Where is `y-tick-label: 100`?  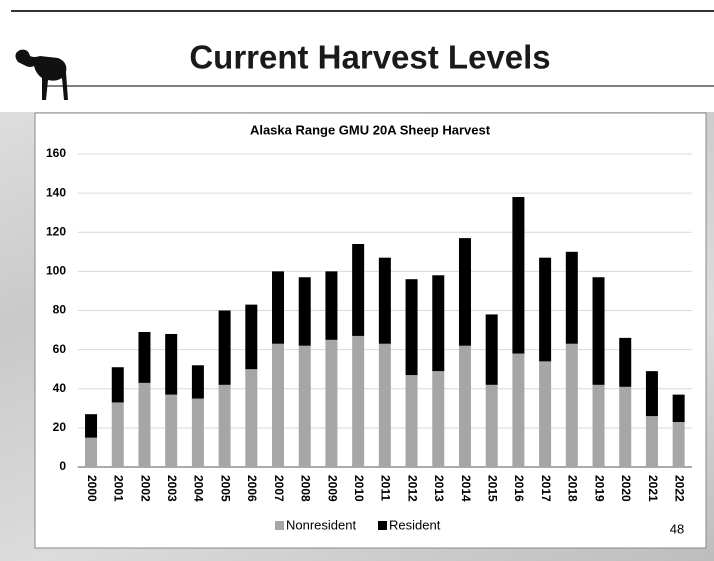
y-tick-label: 100 is located at coordinates (56, 271).